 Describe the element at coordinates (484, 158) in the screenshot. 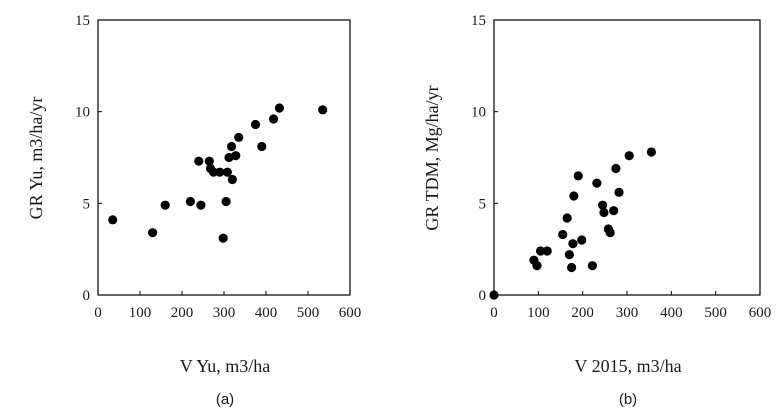

I see `y-ticks-b: 0 5 10 15` at that location.